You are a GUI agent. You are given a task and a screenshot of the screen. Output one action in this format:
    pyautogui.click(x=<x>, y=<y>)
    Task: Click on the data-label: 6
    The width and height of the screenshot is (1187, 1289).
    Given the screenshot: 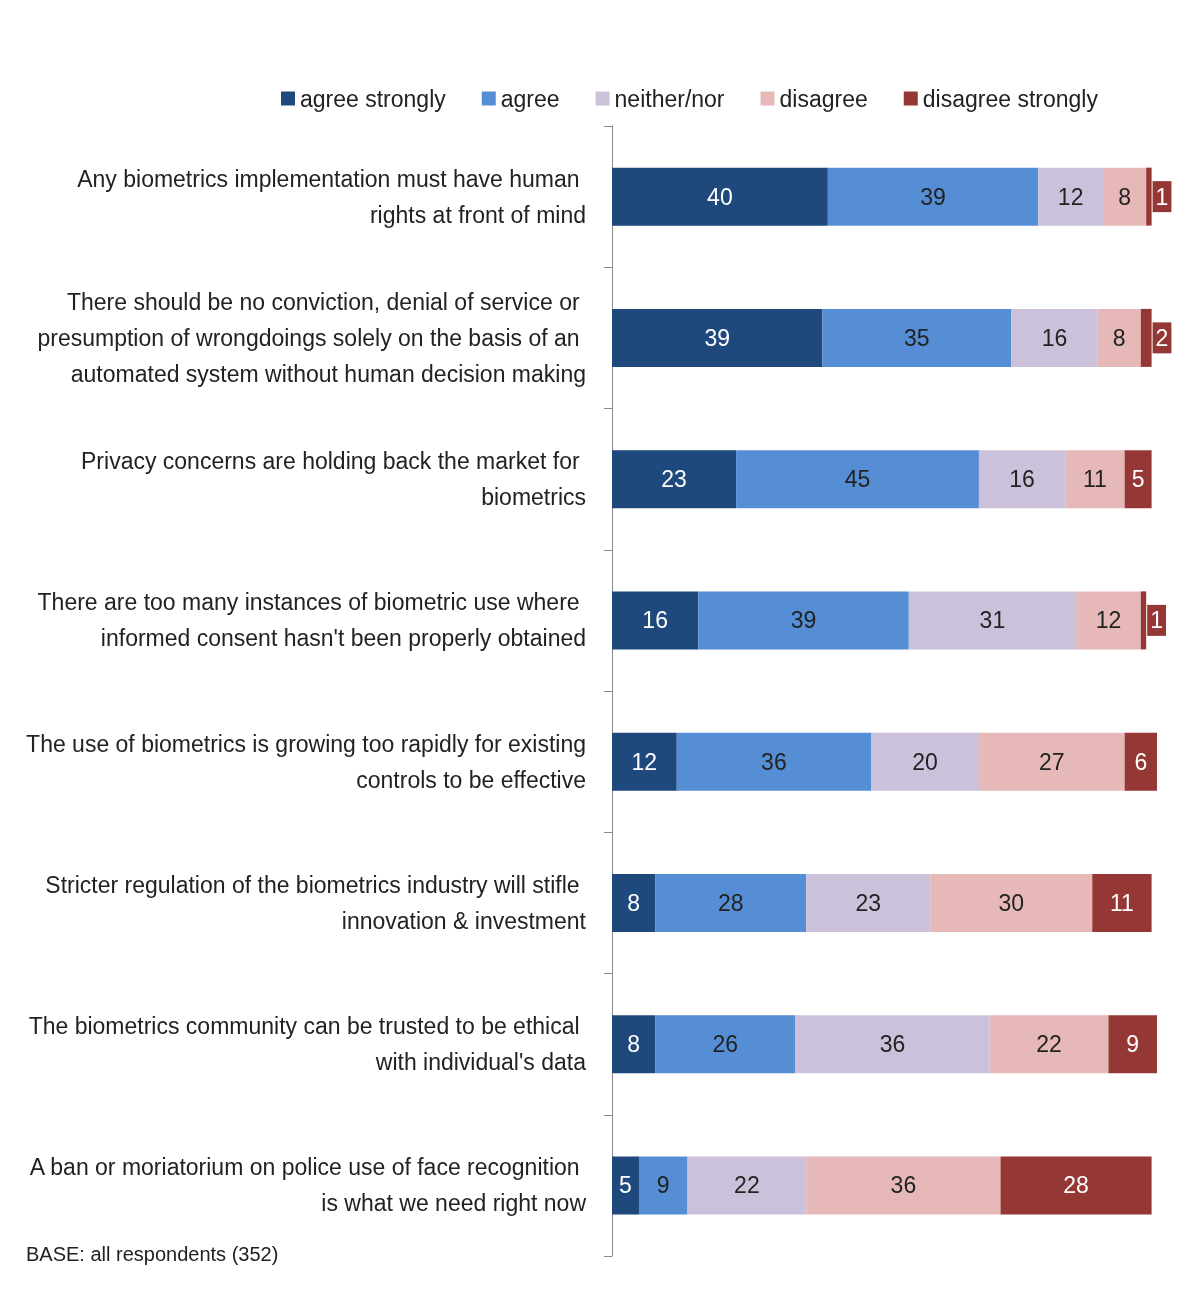 What is the action you would take?
    pyautogui.click(x=1141, y=761)
    